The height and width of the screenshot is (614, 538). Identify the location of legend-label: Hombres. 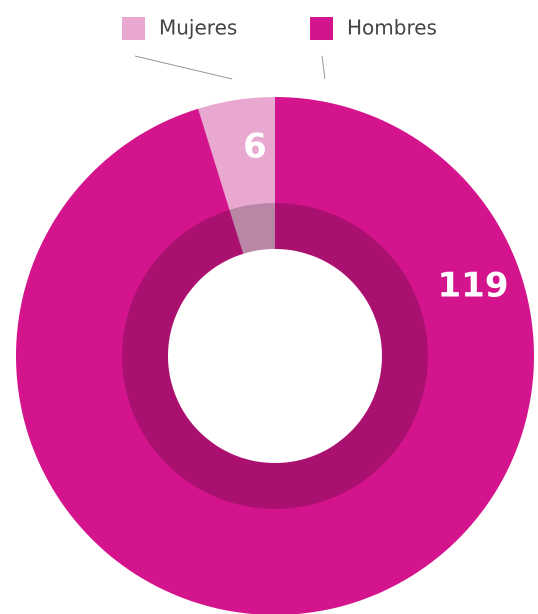
(392, 28).